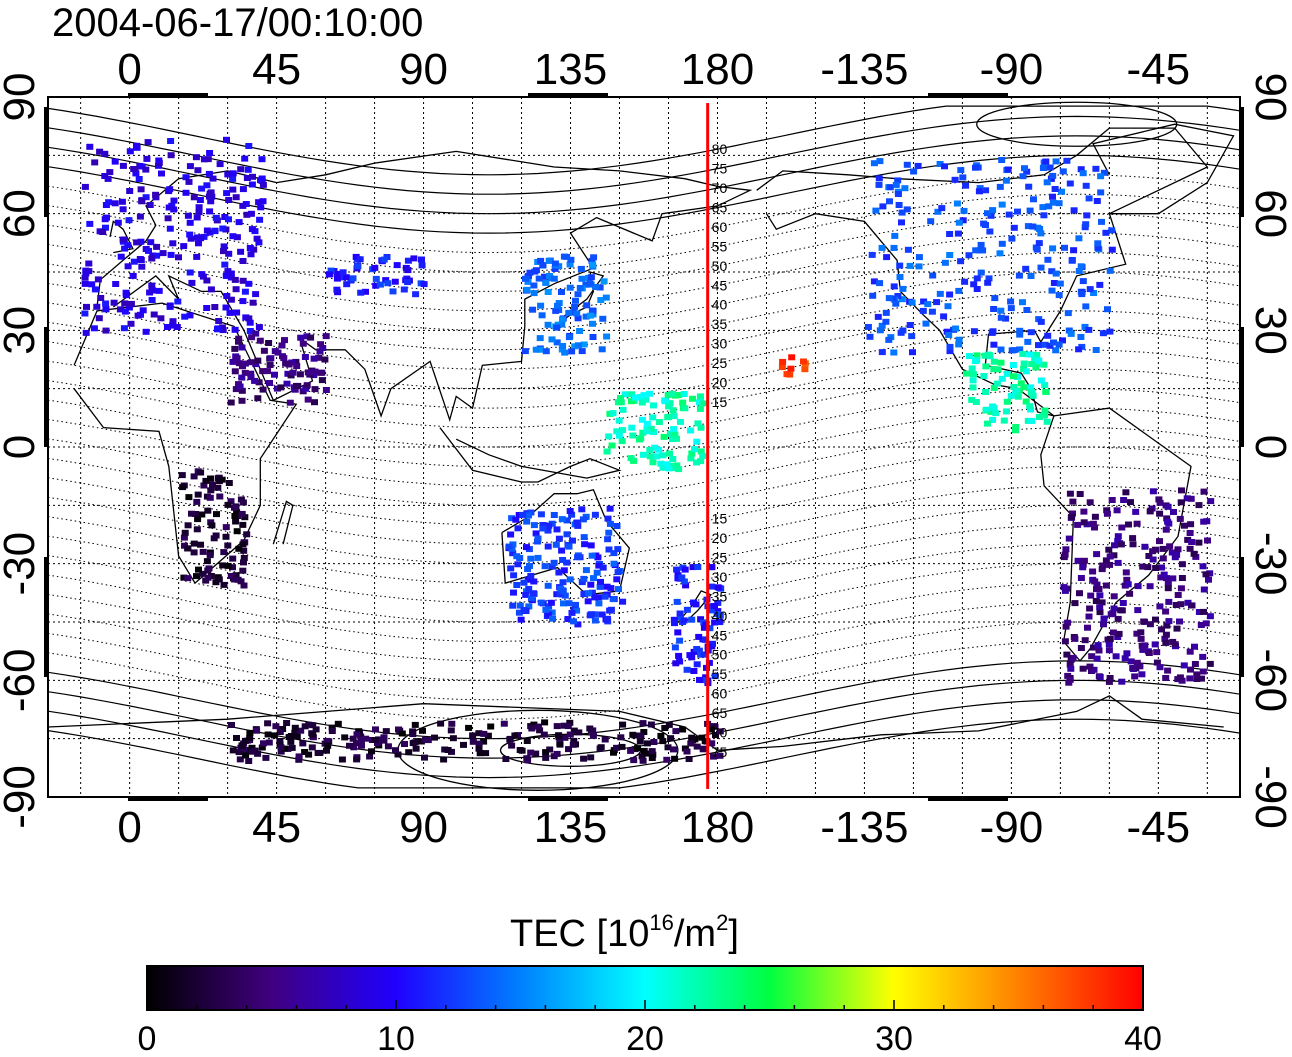 This screenshot has width=1292, height=1057. I want to click on bottom-frame-bar, so click(568, 798).